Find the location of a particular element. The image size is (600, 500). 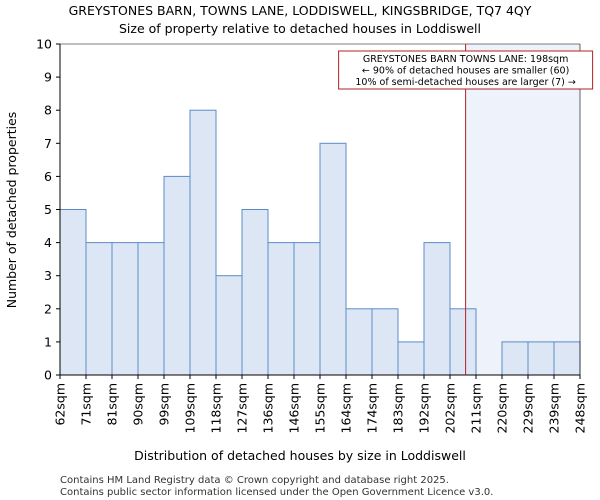

x-tick-label-127sqm: 127sqm is located at coordinates (242, 408).